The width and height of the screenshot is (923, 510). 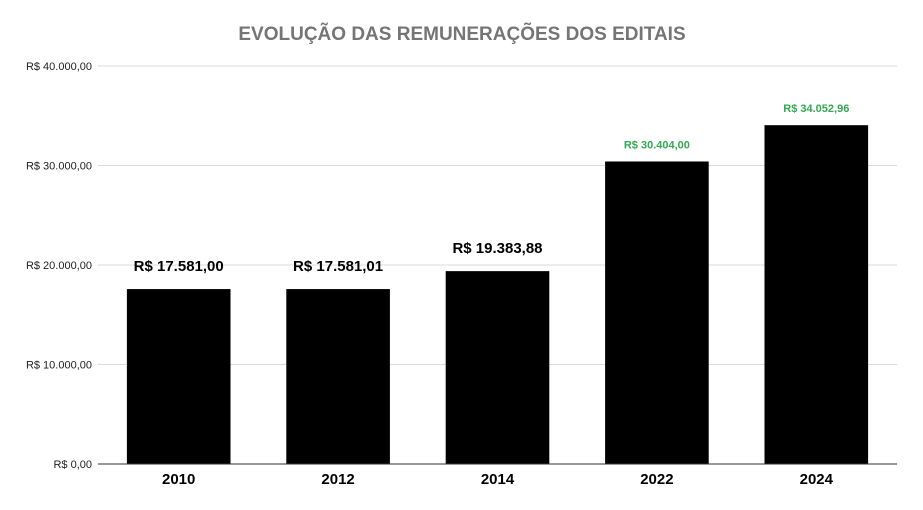 I want to click on x-tick-label: 2012, so click(x=337, y=479).